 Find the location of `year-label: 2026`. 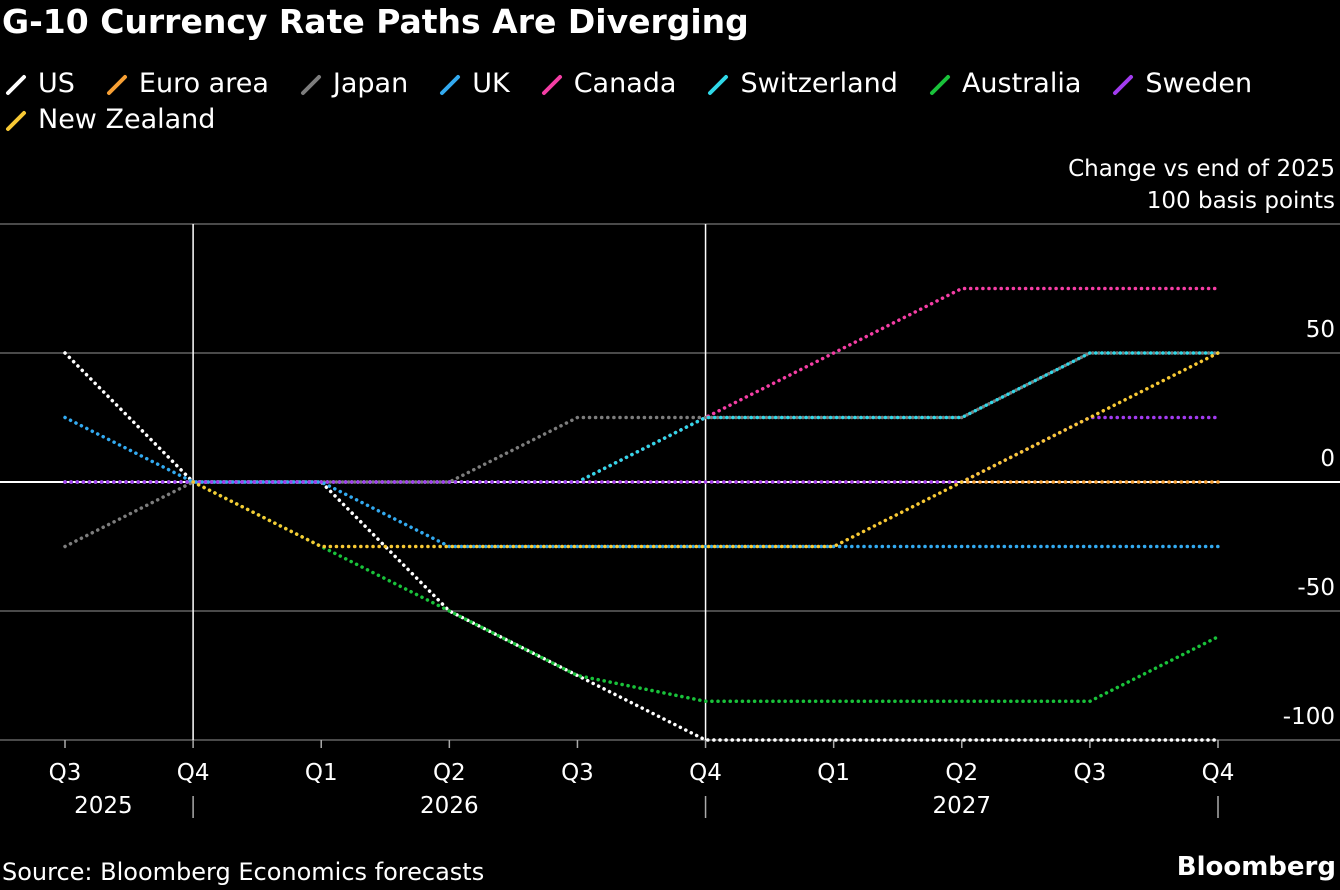

year-label: 2026 is located at coordinates (449, 806).